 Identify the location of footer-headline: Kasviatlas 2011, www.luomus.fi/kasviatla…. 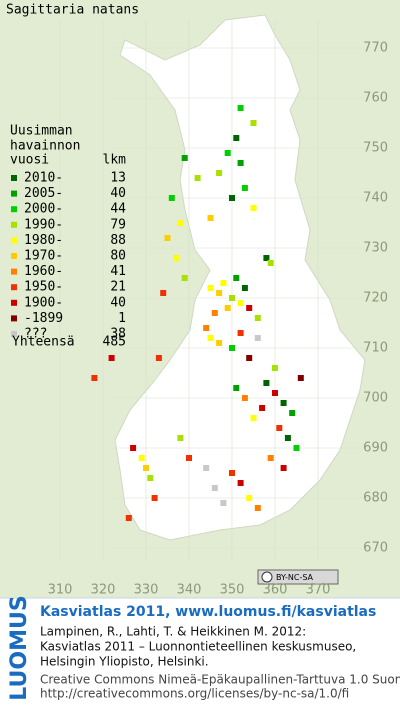
(208, 612).